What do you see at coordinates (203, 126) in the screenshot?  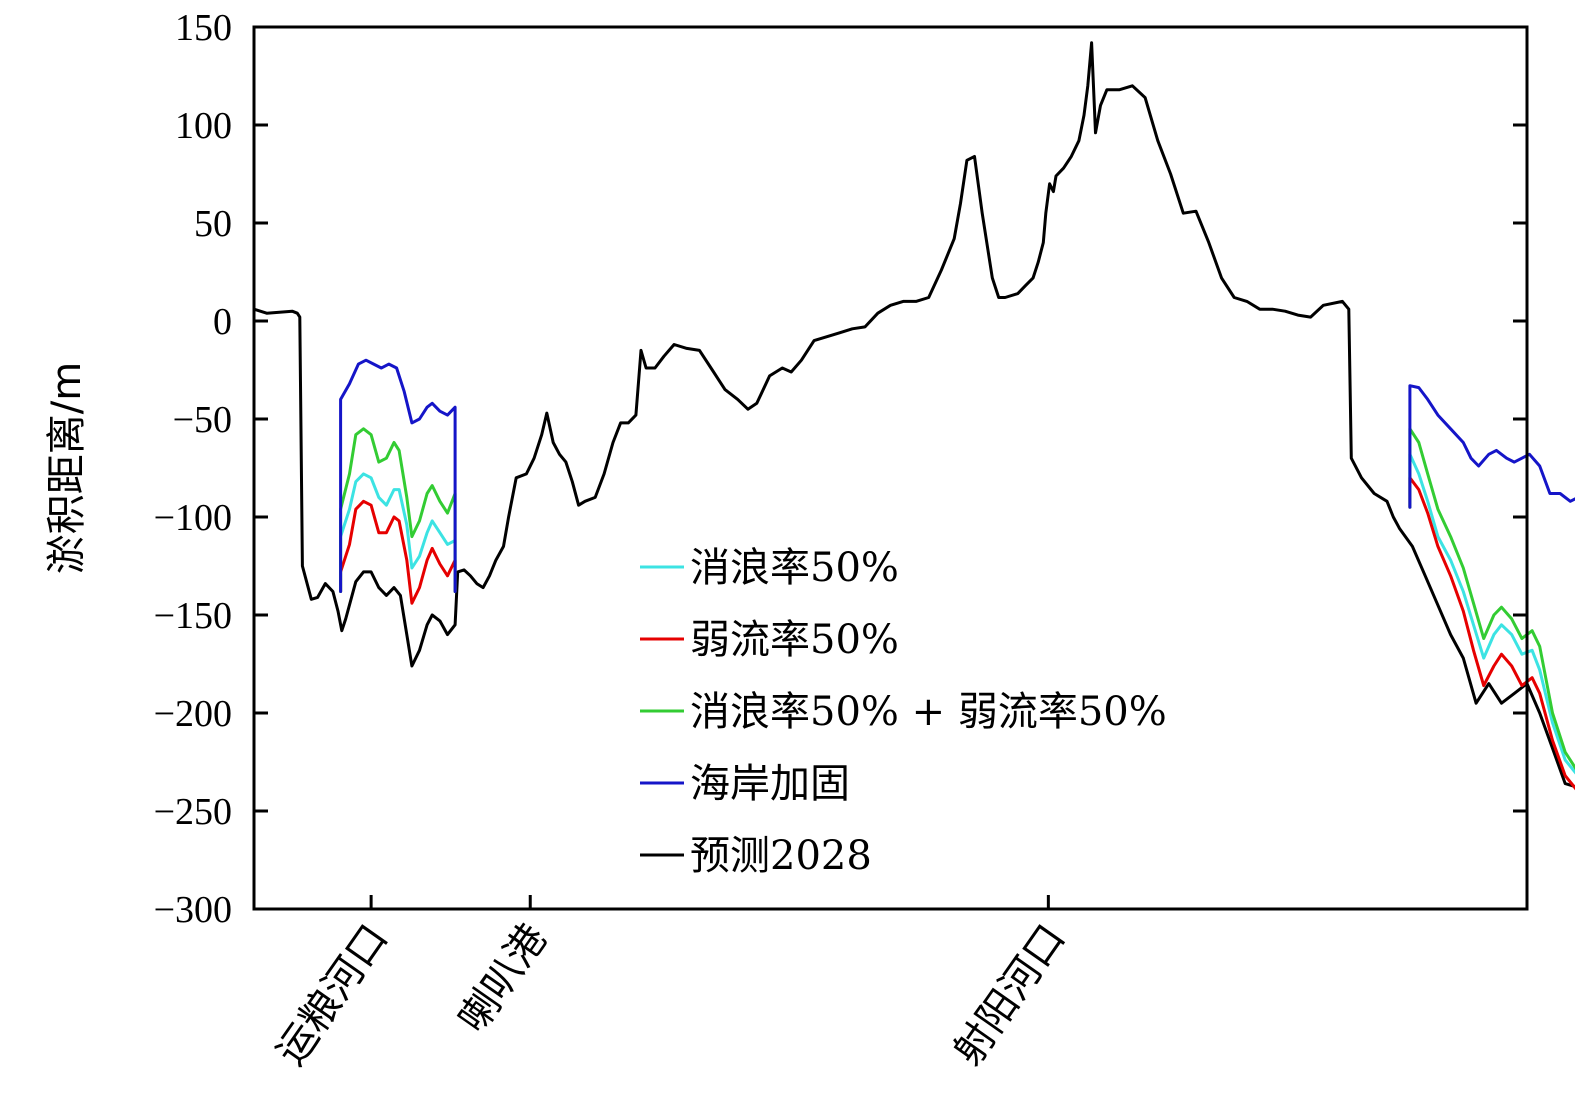 I see `y-tick-label: 100` at bounding box center [203, 126].